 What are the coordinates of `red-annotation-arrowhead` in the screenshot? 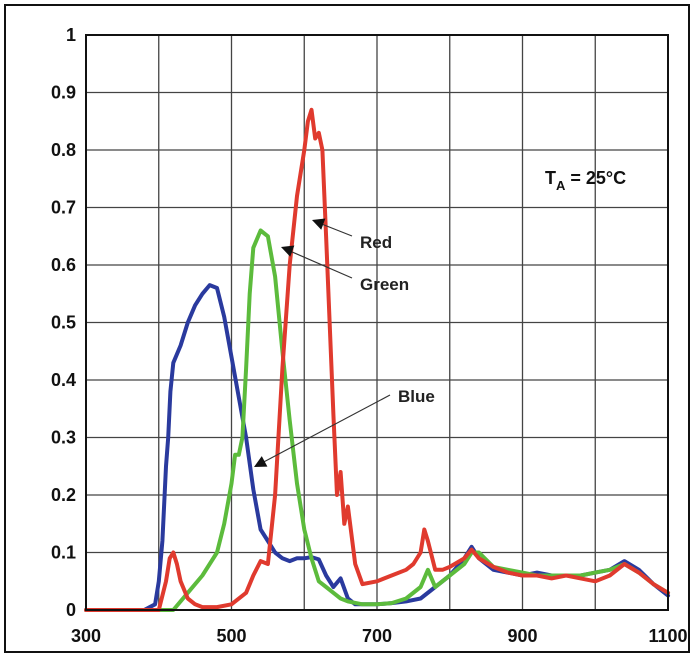 It's located at (319, 224).